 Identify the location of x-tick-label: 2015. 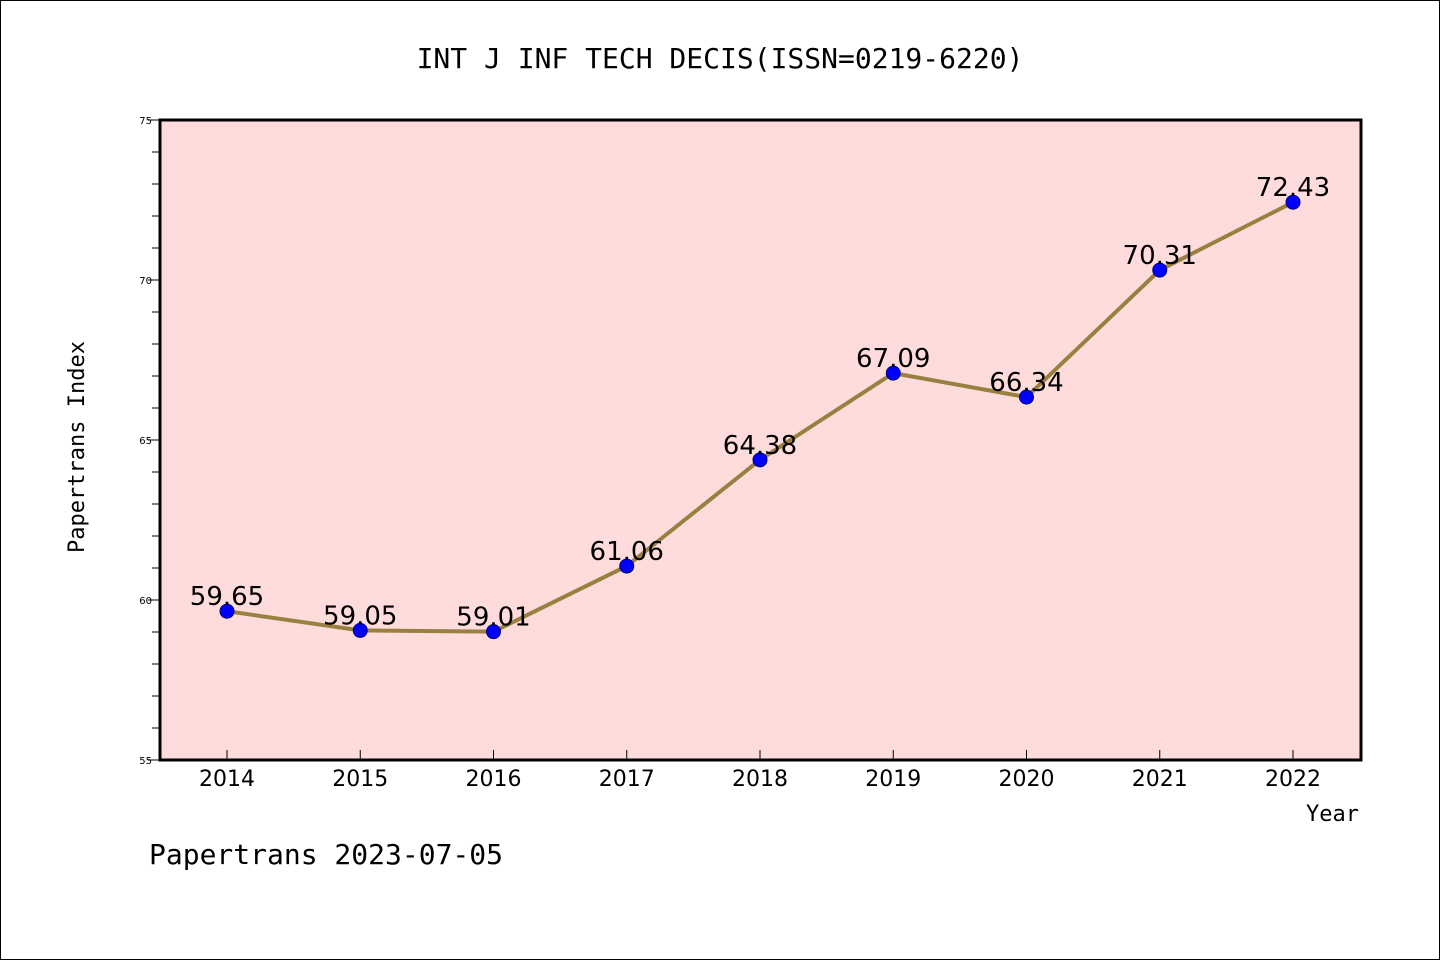
(360, 779).